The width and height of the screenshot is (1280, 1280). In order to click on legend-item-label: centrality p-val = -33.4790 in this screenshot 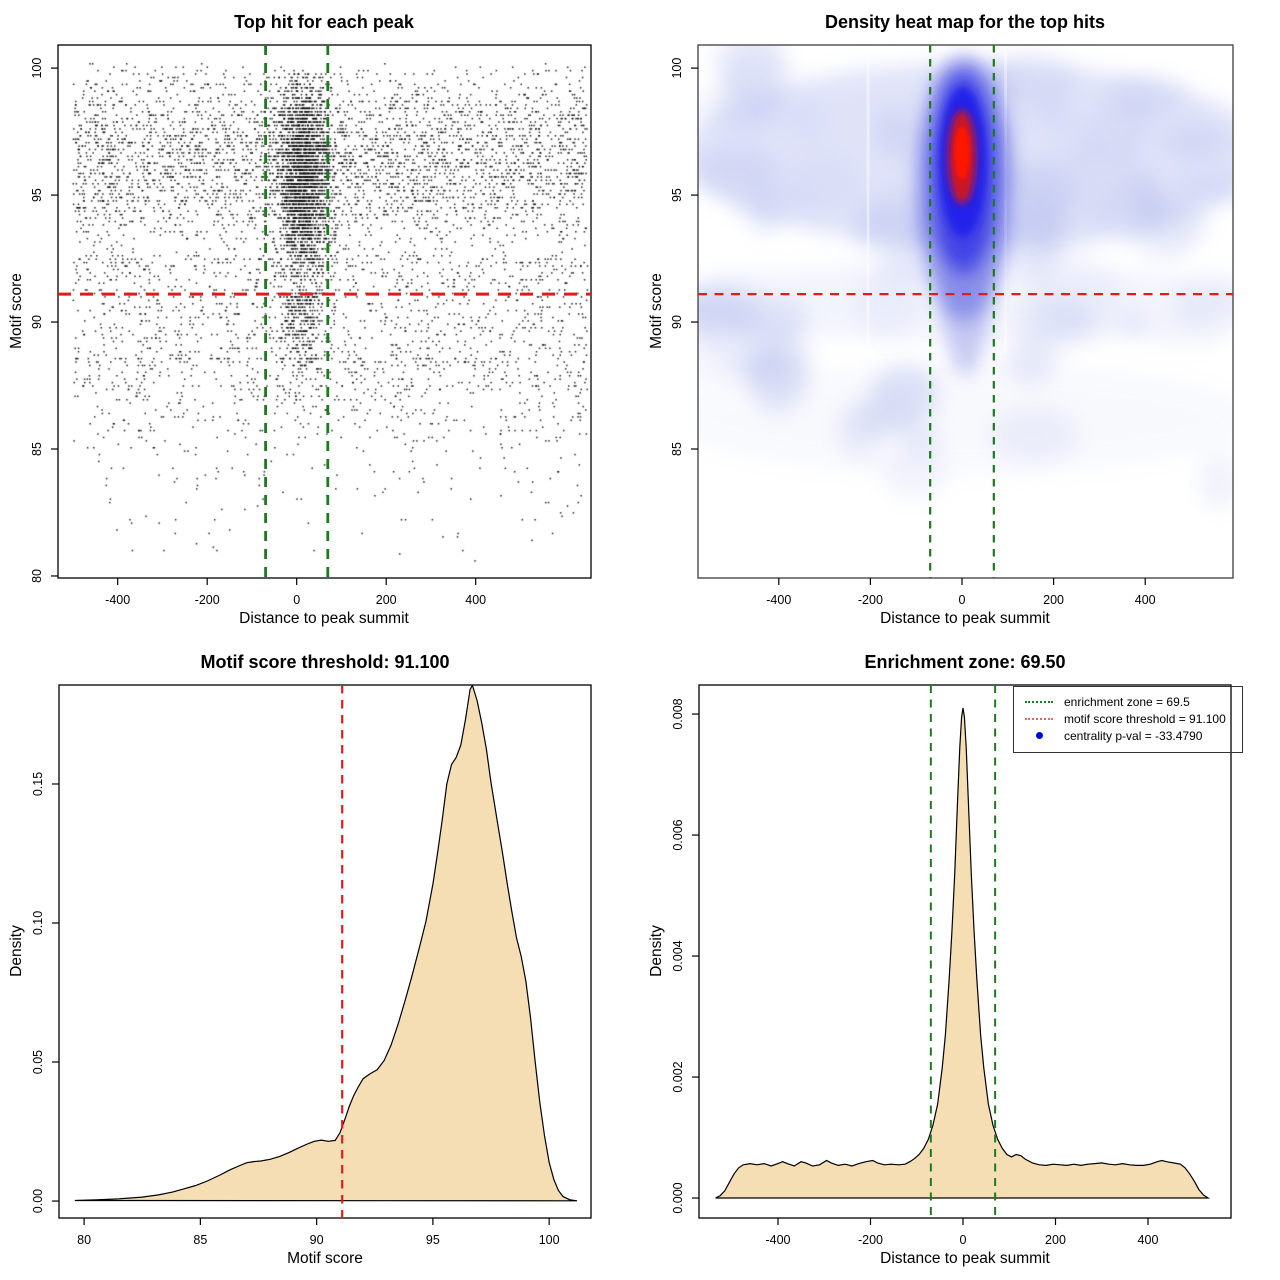, I will do `click(1133, 735)`.